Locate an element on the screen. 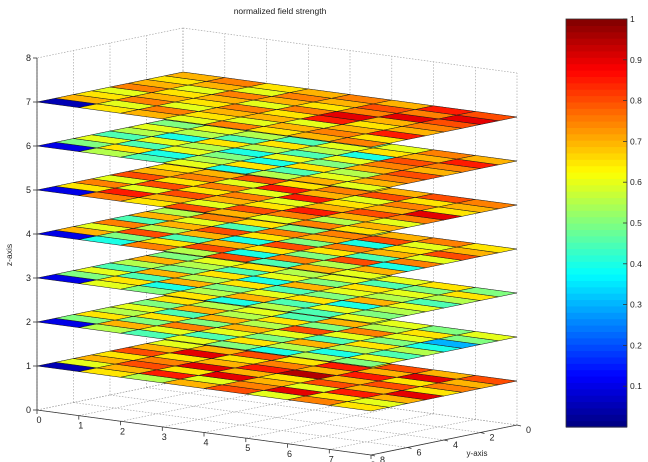 Image resolution: width=648 pixels, height=462 pixels. z-tick-label: 0 is located at coordinates (28, 410).